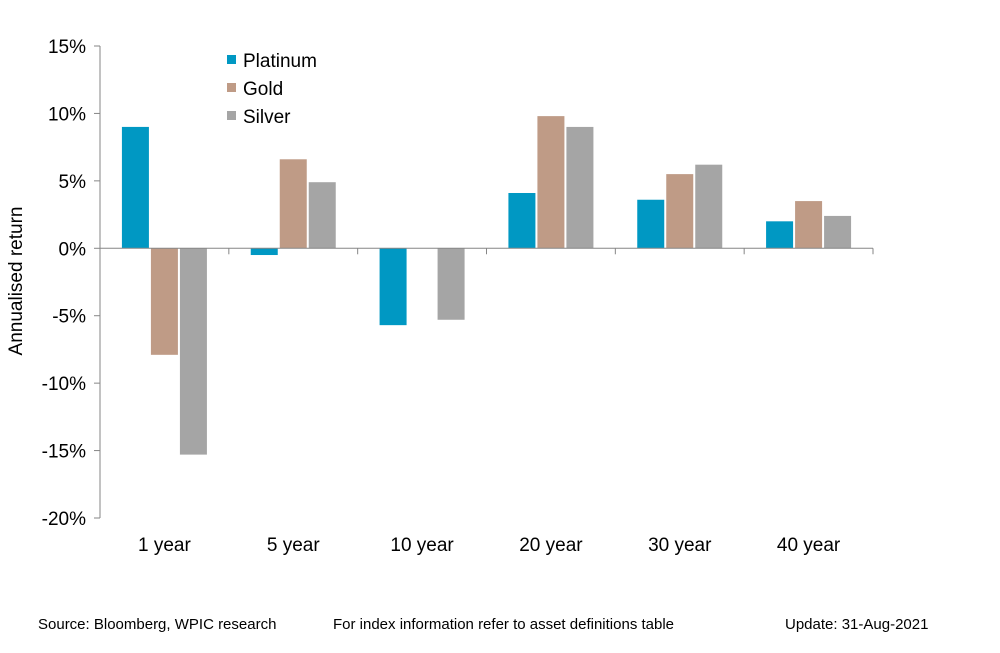 This screenshot has width=1000, height=653. I want to click on y-tick-label: 10%, so click(67, 114).